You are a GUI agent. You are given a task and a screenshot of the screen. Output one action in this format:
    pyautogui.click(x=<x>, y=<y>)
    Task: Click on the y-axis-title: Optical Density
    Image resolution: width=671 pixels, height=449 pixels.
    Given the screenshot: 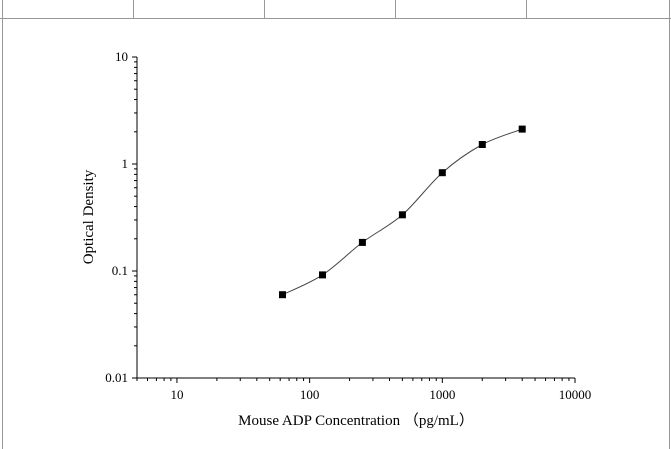 What is the action you would take?
    pyautogui.click(x=89, y=216)
    